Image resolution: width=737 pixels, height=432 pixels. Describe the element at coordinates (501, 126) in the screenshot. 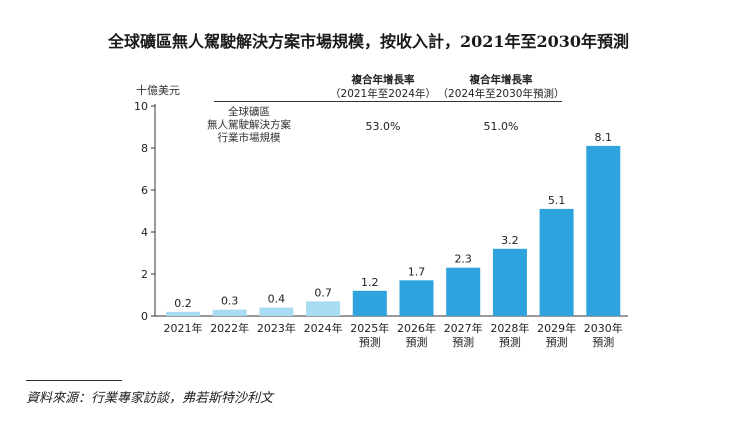

I see `cagr-value-2024-2030: 51.0%` at that location.